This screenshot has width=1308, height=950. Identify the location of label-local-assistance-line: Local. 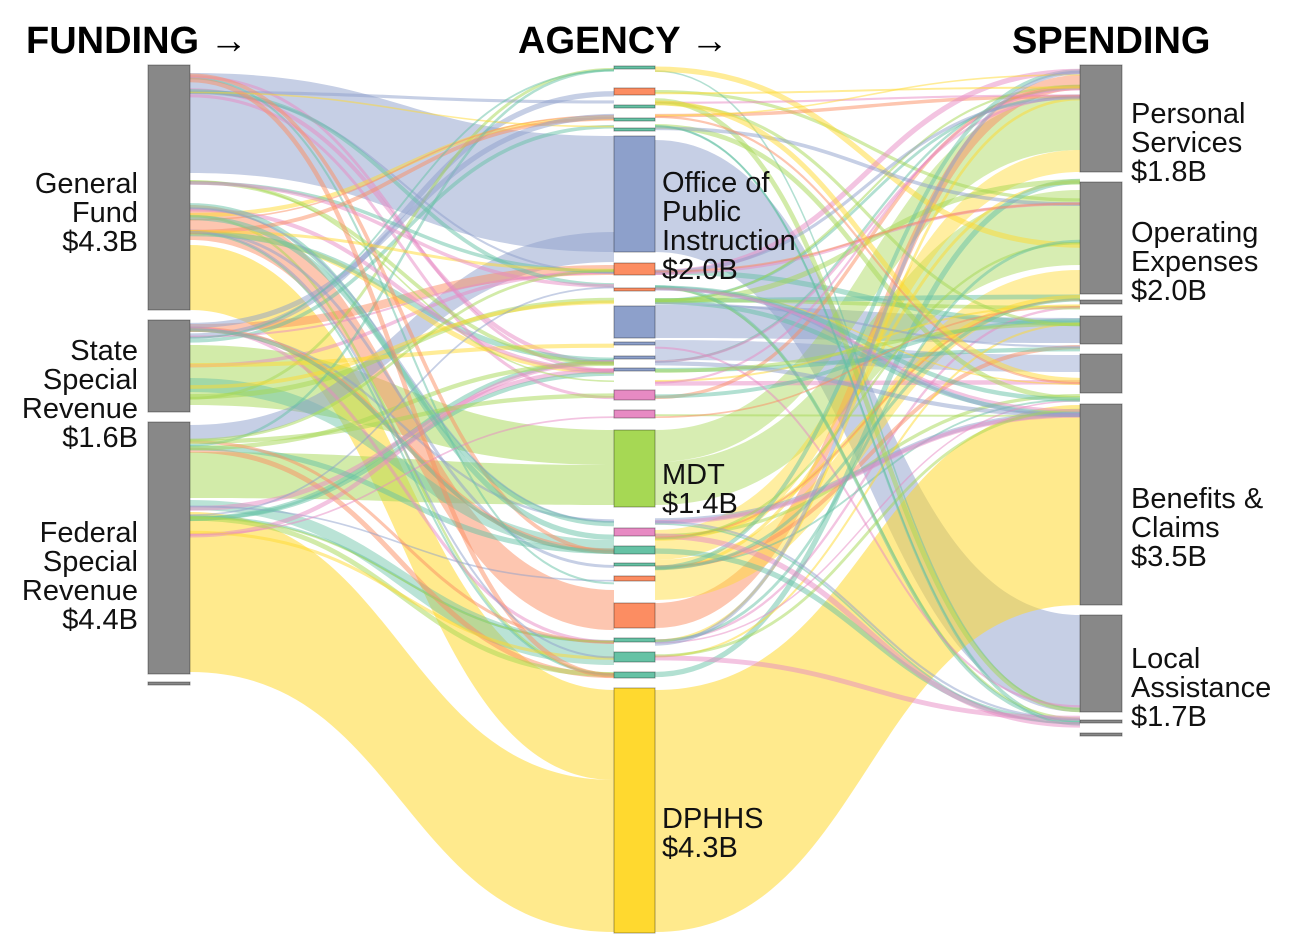
(1165, 659).